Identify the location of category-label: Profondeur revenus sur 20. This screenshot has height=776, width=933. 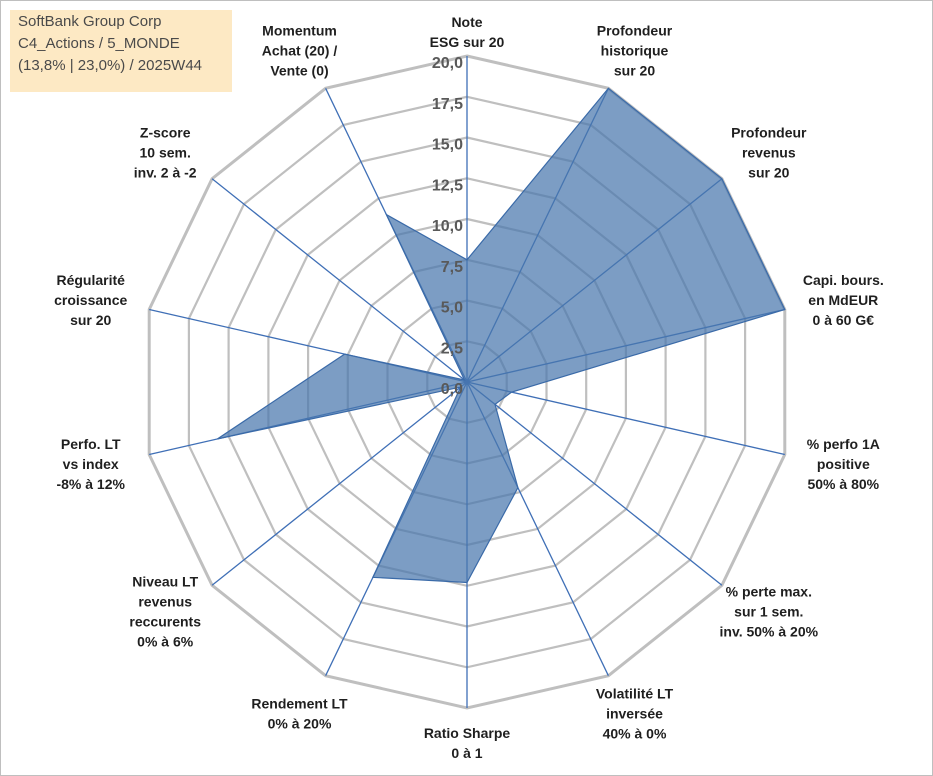
(769, 153).